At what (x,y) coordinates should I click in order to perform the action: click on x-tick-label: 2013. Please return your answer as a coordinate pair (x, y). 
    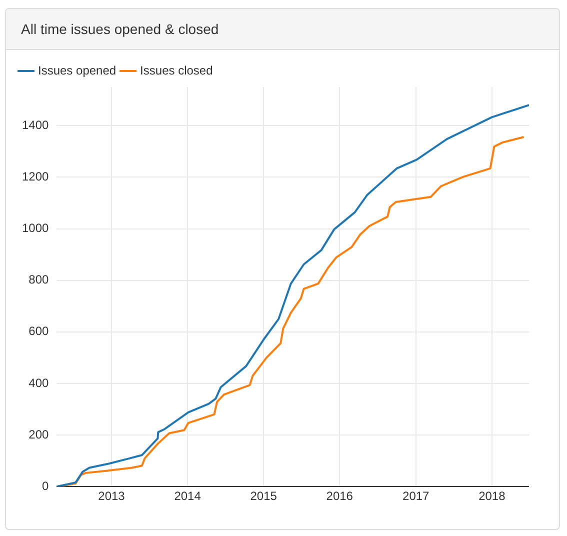
    Looking at the image, I should click on (112, 496).